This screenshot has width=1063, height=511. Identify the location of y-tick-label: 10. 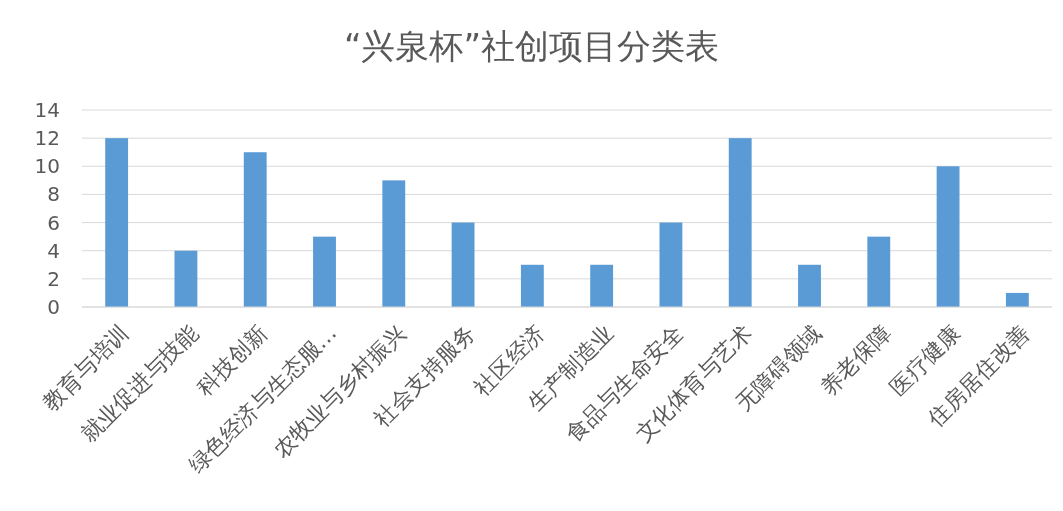
(47, 166).